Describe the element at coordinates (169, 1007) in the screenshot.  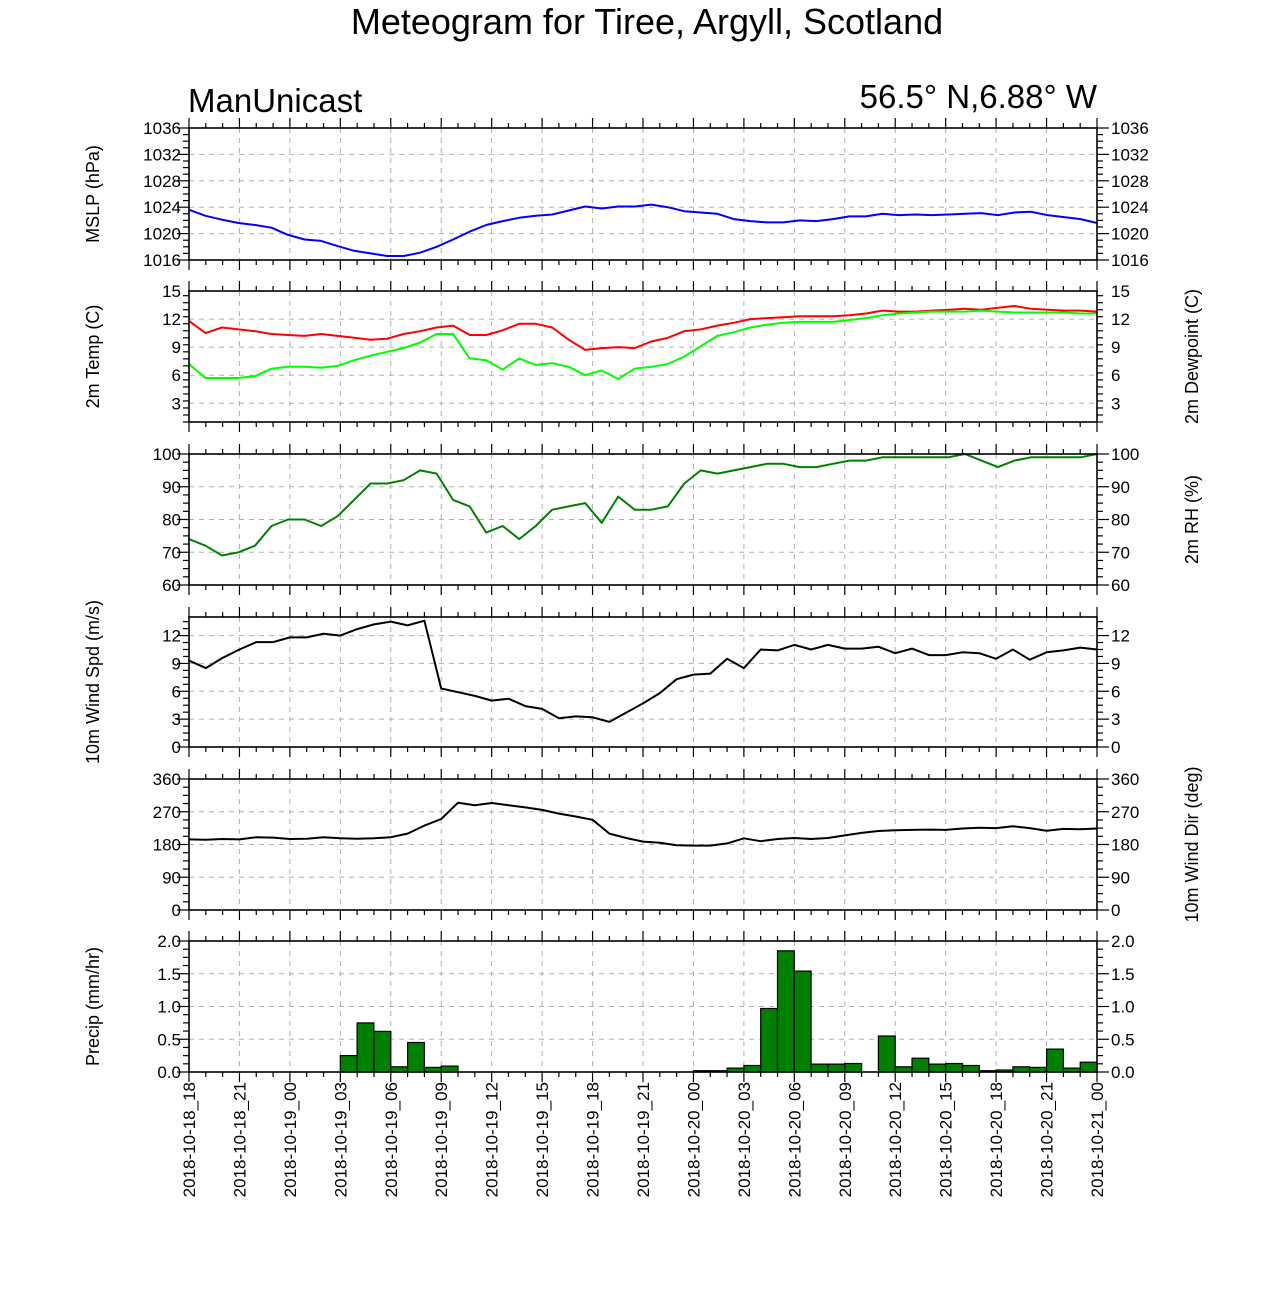
I see `y-tick-label-left: 1.0` at that location.